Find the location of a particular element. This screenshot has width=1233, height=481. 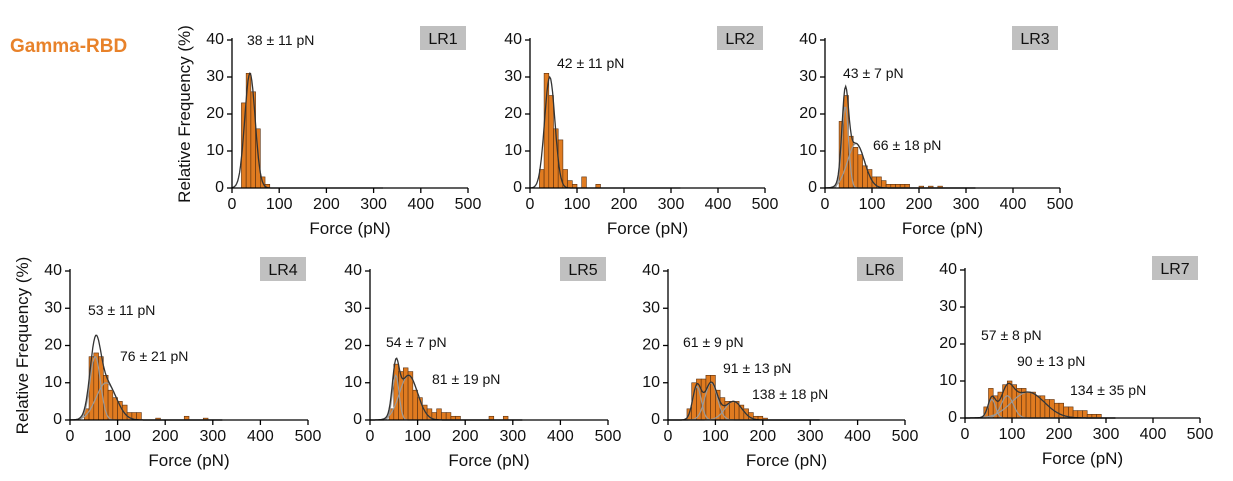

fit-label: 66 ± 18 pN is located at coordinates (907, 145).